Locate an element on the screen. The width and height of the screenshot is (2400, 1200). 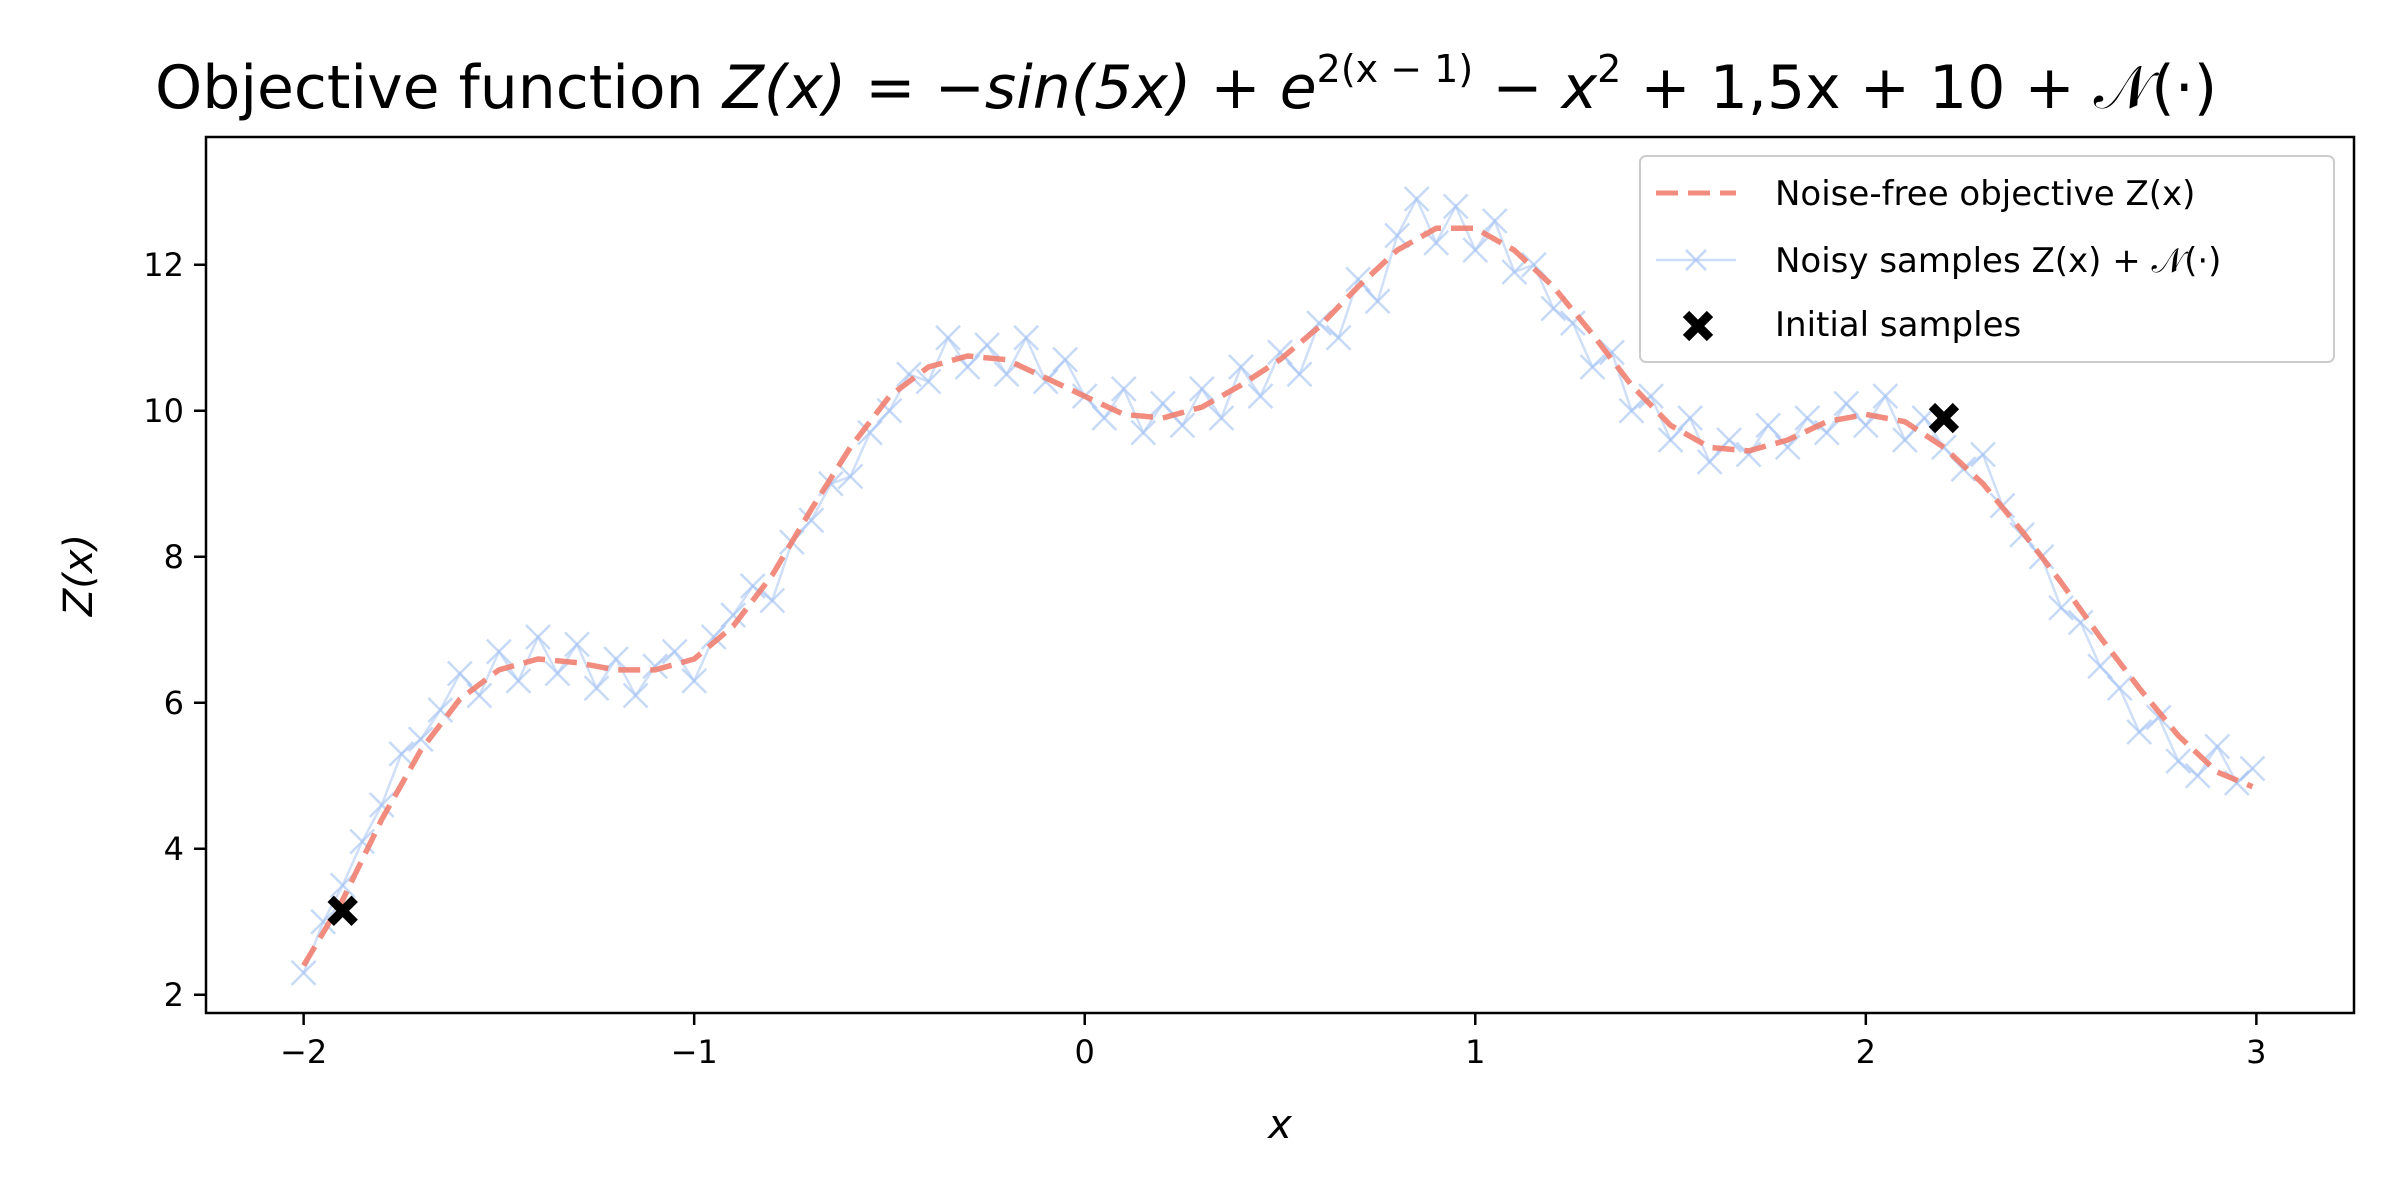
x-axis-ticks: −2 −1 0 1 2 3 is located at coordinates (1273, 1042).